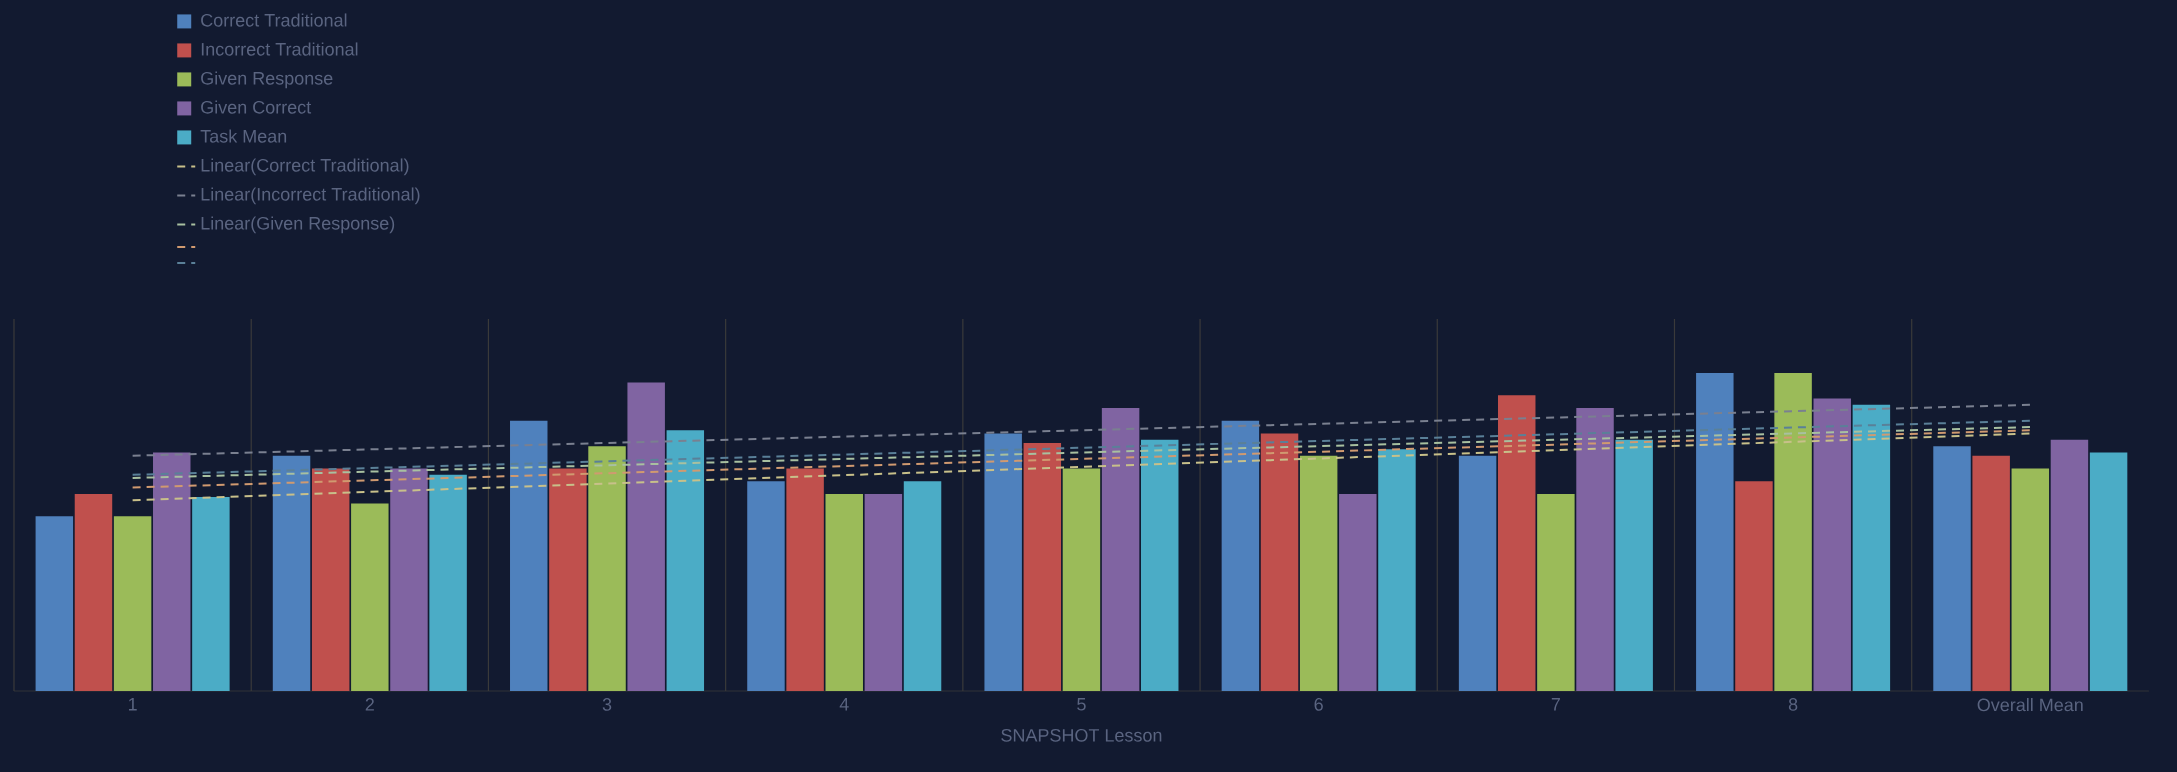  What do you see at coordinates (1081, 735) in the screenshot?
I see `x-axis-title: SNAPSHOT Lesson` at bounding box center [1081, 735].